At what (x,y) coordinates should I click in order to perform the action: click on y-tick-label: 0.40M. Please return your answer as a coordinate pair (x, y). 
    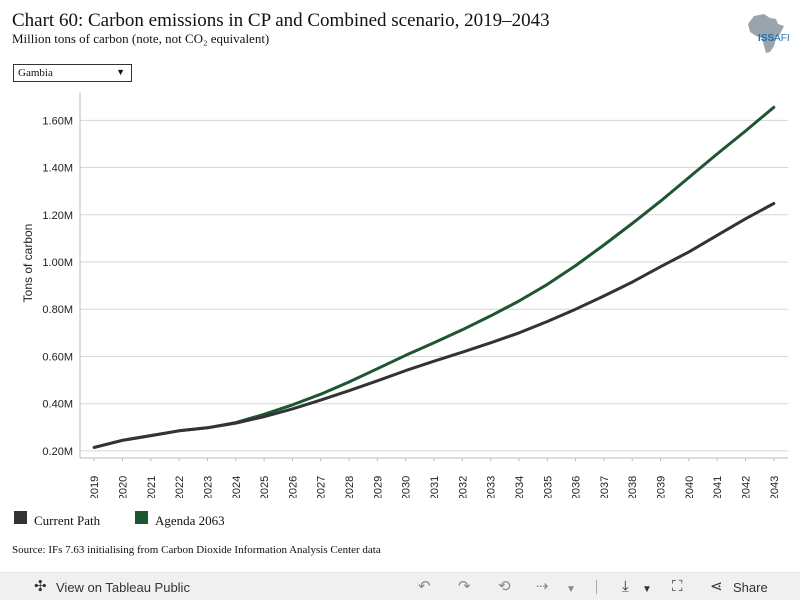
    Looking at the image, I should click on (57, 405).